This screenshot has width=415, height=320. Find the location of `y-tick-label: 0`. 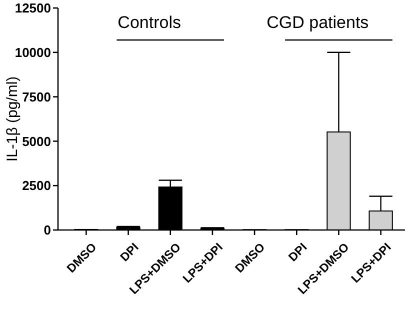

y-tick-label: 0 is located at coordinates (47, 230).